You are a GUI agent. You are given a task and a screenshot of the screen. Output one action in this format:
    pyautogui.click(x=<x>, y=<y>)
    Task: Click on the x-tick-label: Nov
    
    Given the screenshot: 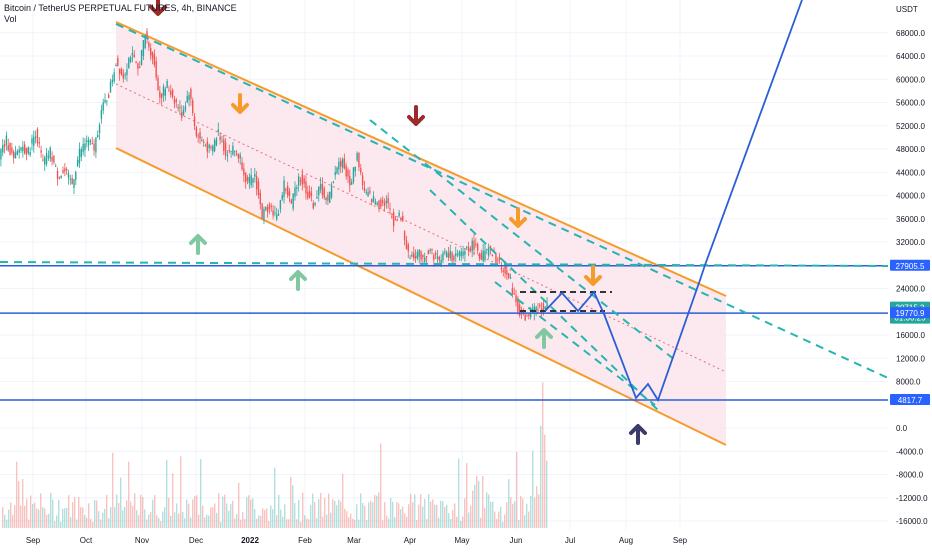 What is the action you would take?
    pyautogui.click(x=142, y=540)
    